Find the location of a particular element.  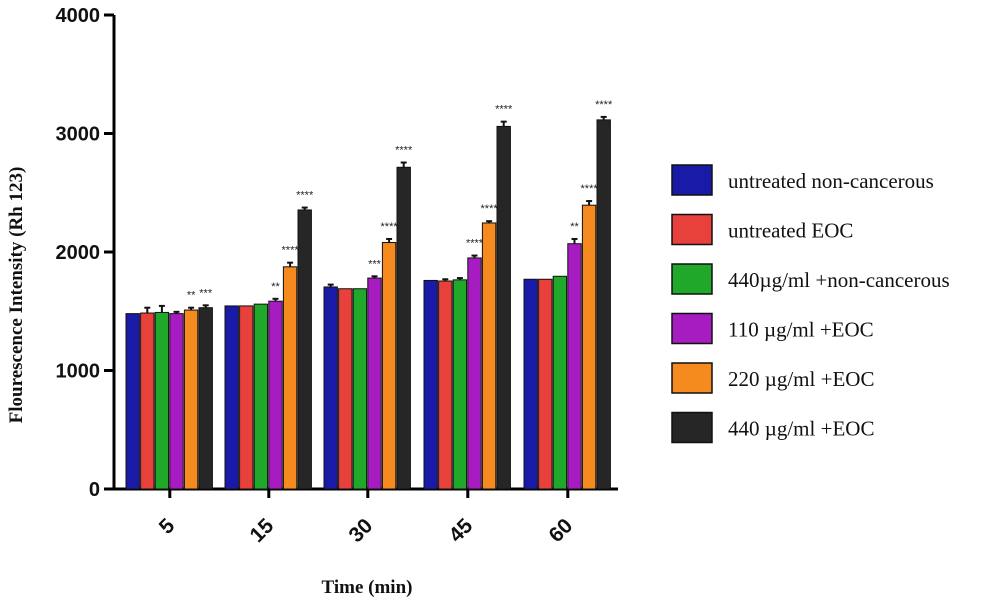

x-tick-label: 45 is located at coordinates (461, 530).